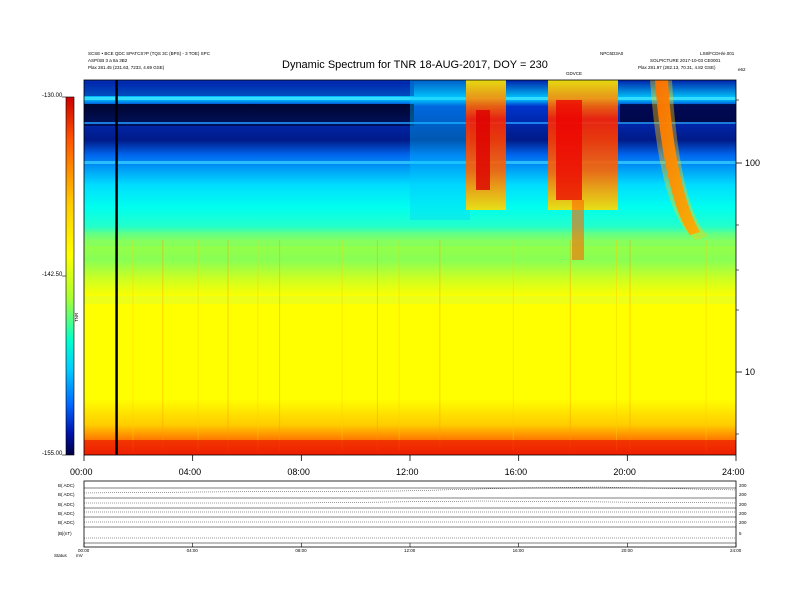  I want to click on x-tick-label: 24:00, so click(733, 472).